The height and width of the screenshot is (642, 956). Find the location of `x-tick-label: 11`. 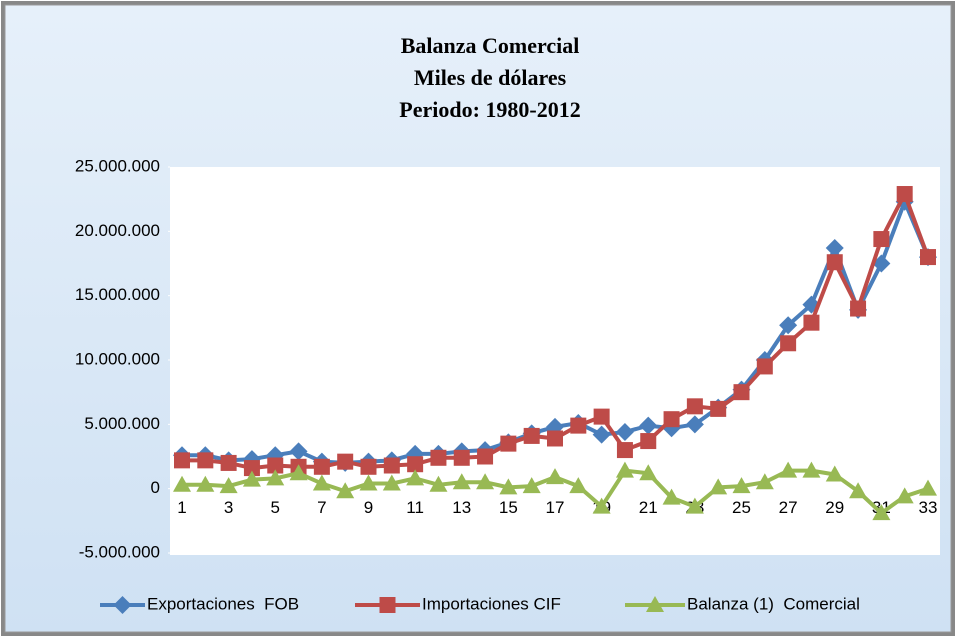

x-tick-label: 11 is located at coordinates (415, 507).